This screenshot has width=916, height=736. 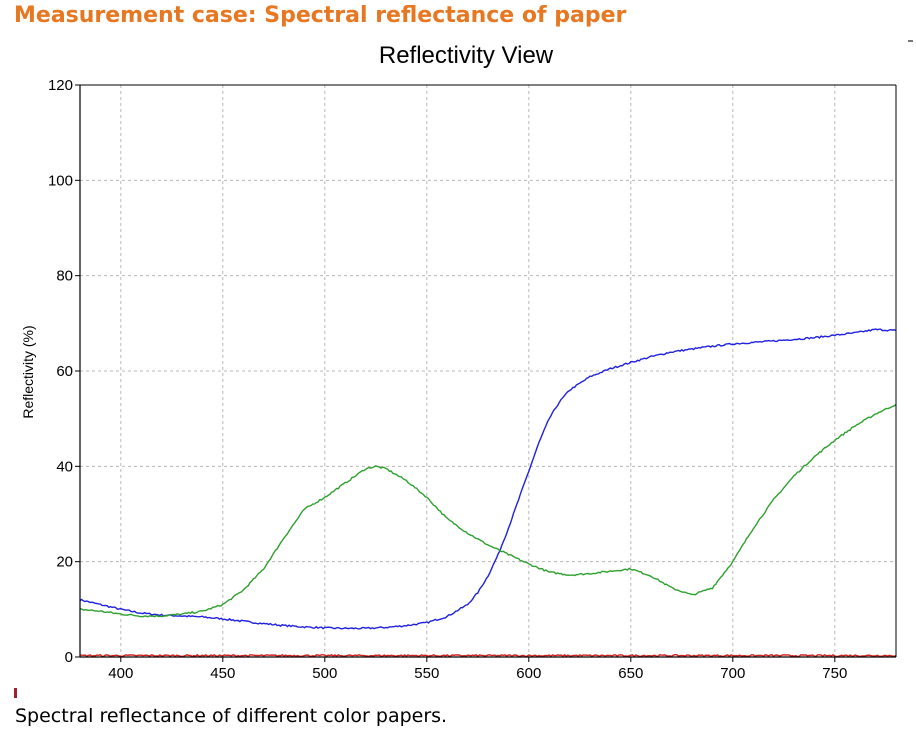 I want to click on x-tick-label: 450, so click(x=222, y=673).